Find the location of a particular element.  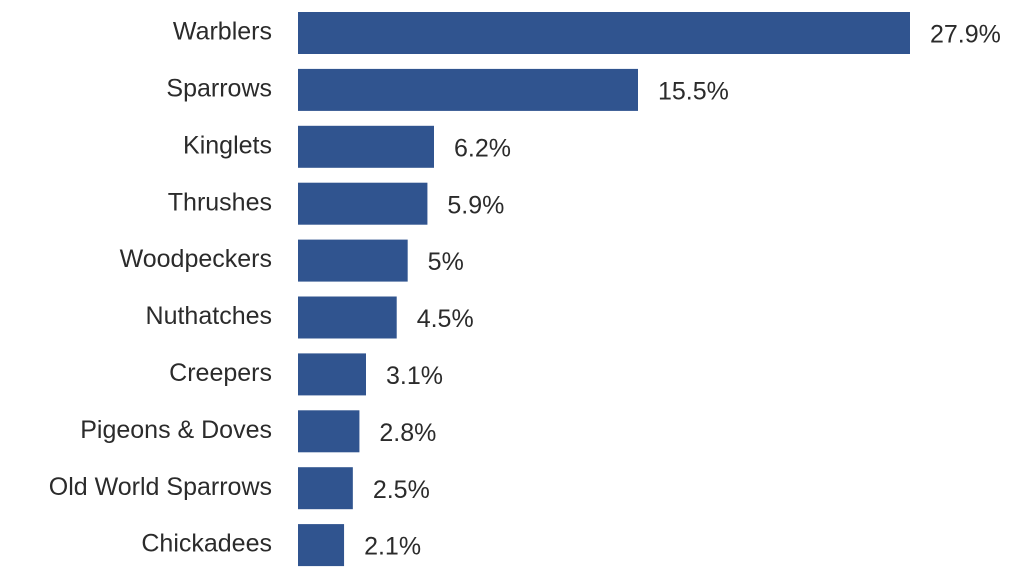

value-label: 5% is located at coordinates (446, 262).